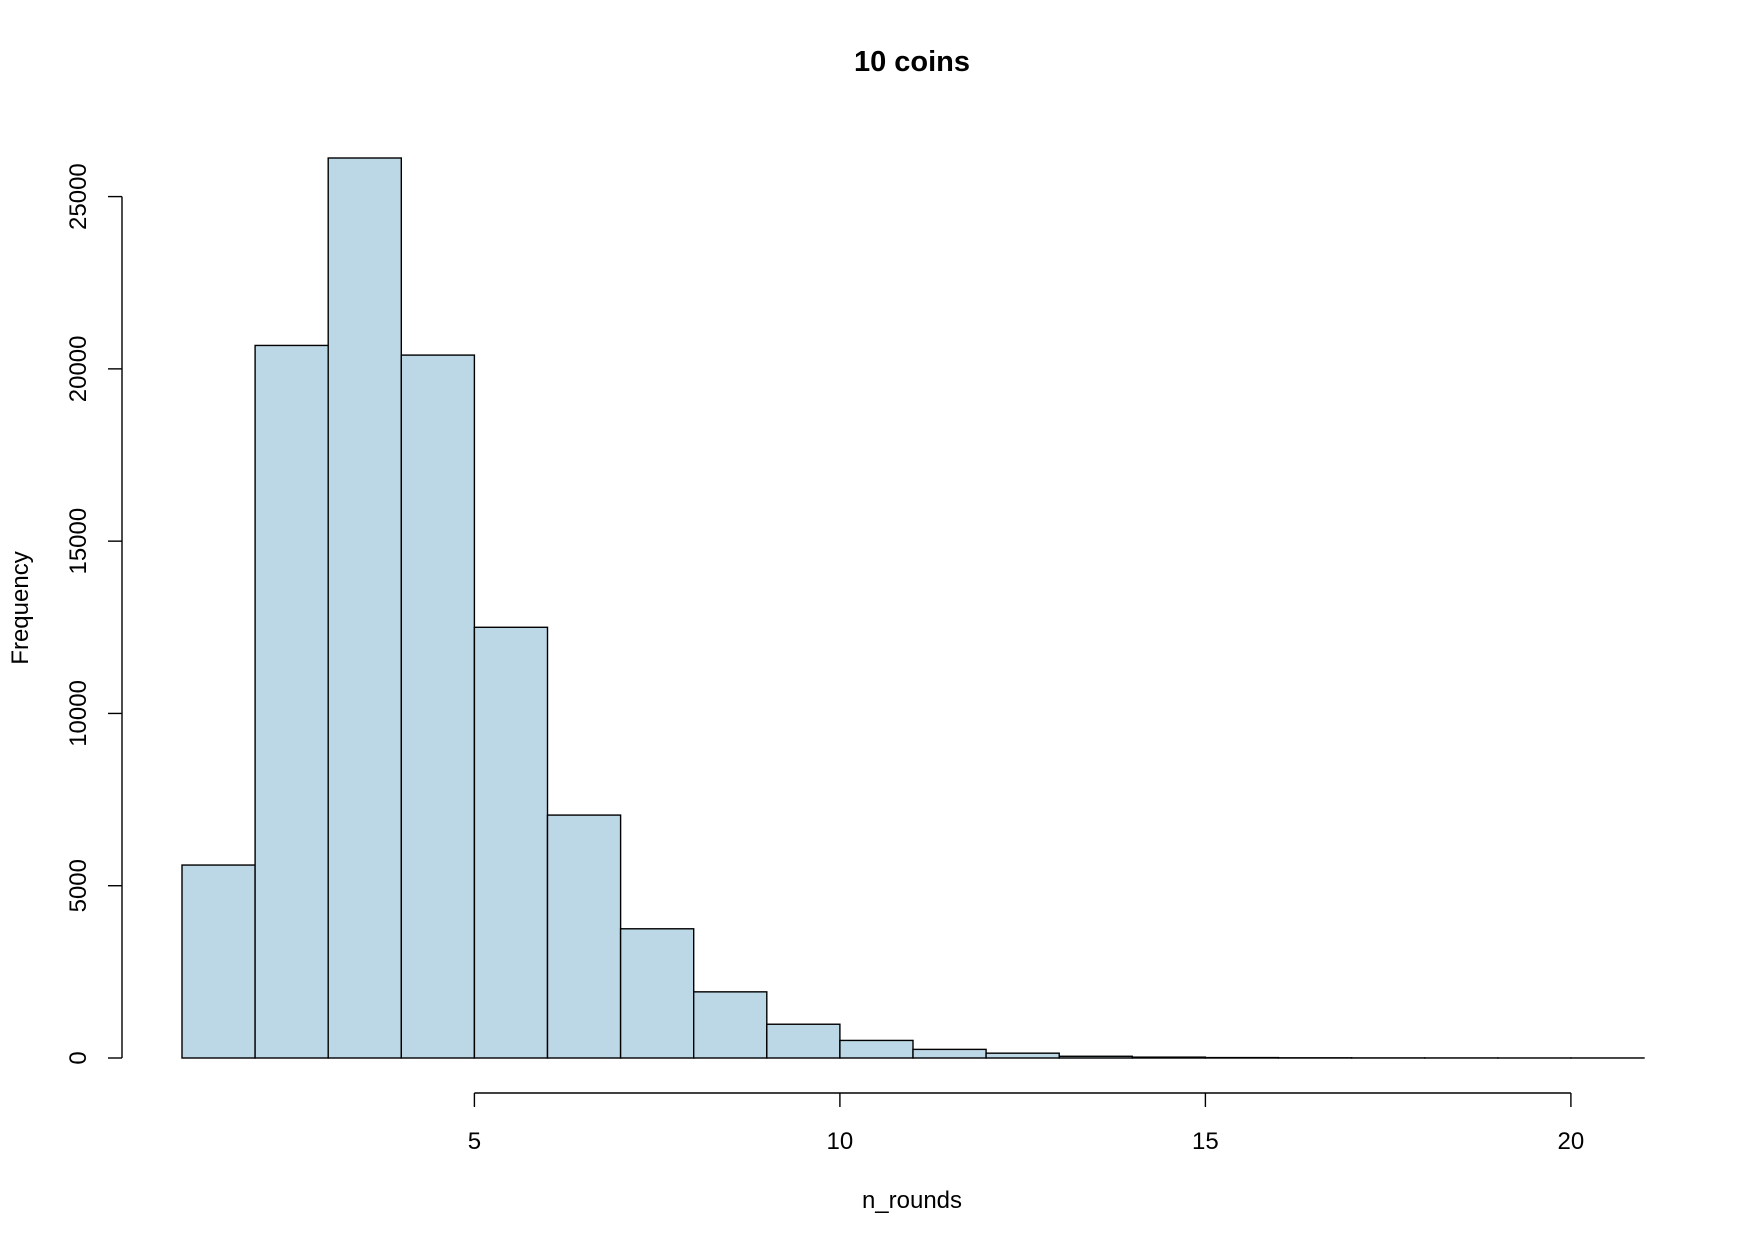  I want to click on y-axis-label: Frequency, so click(20, 607).